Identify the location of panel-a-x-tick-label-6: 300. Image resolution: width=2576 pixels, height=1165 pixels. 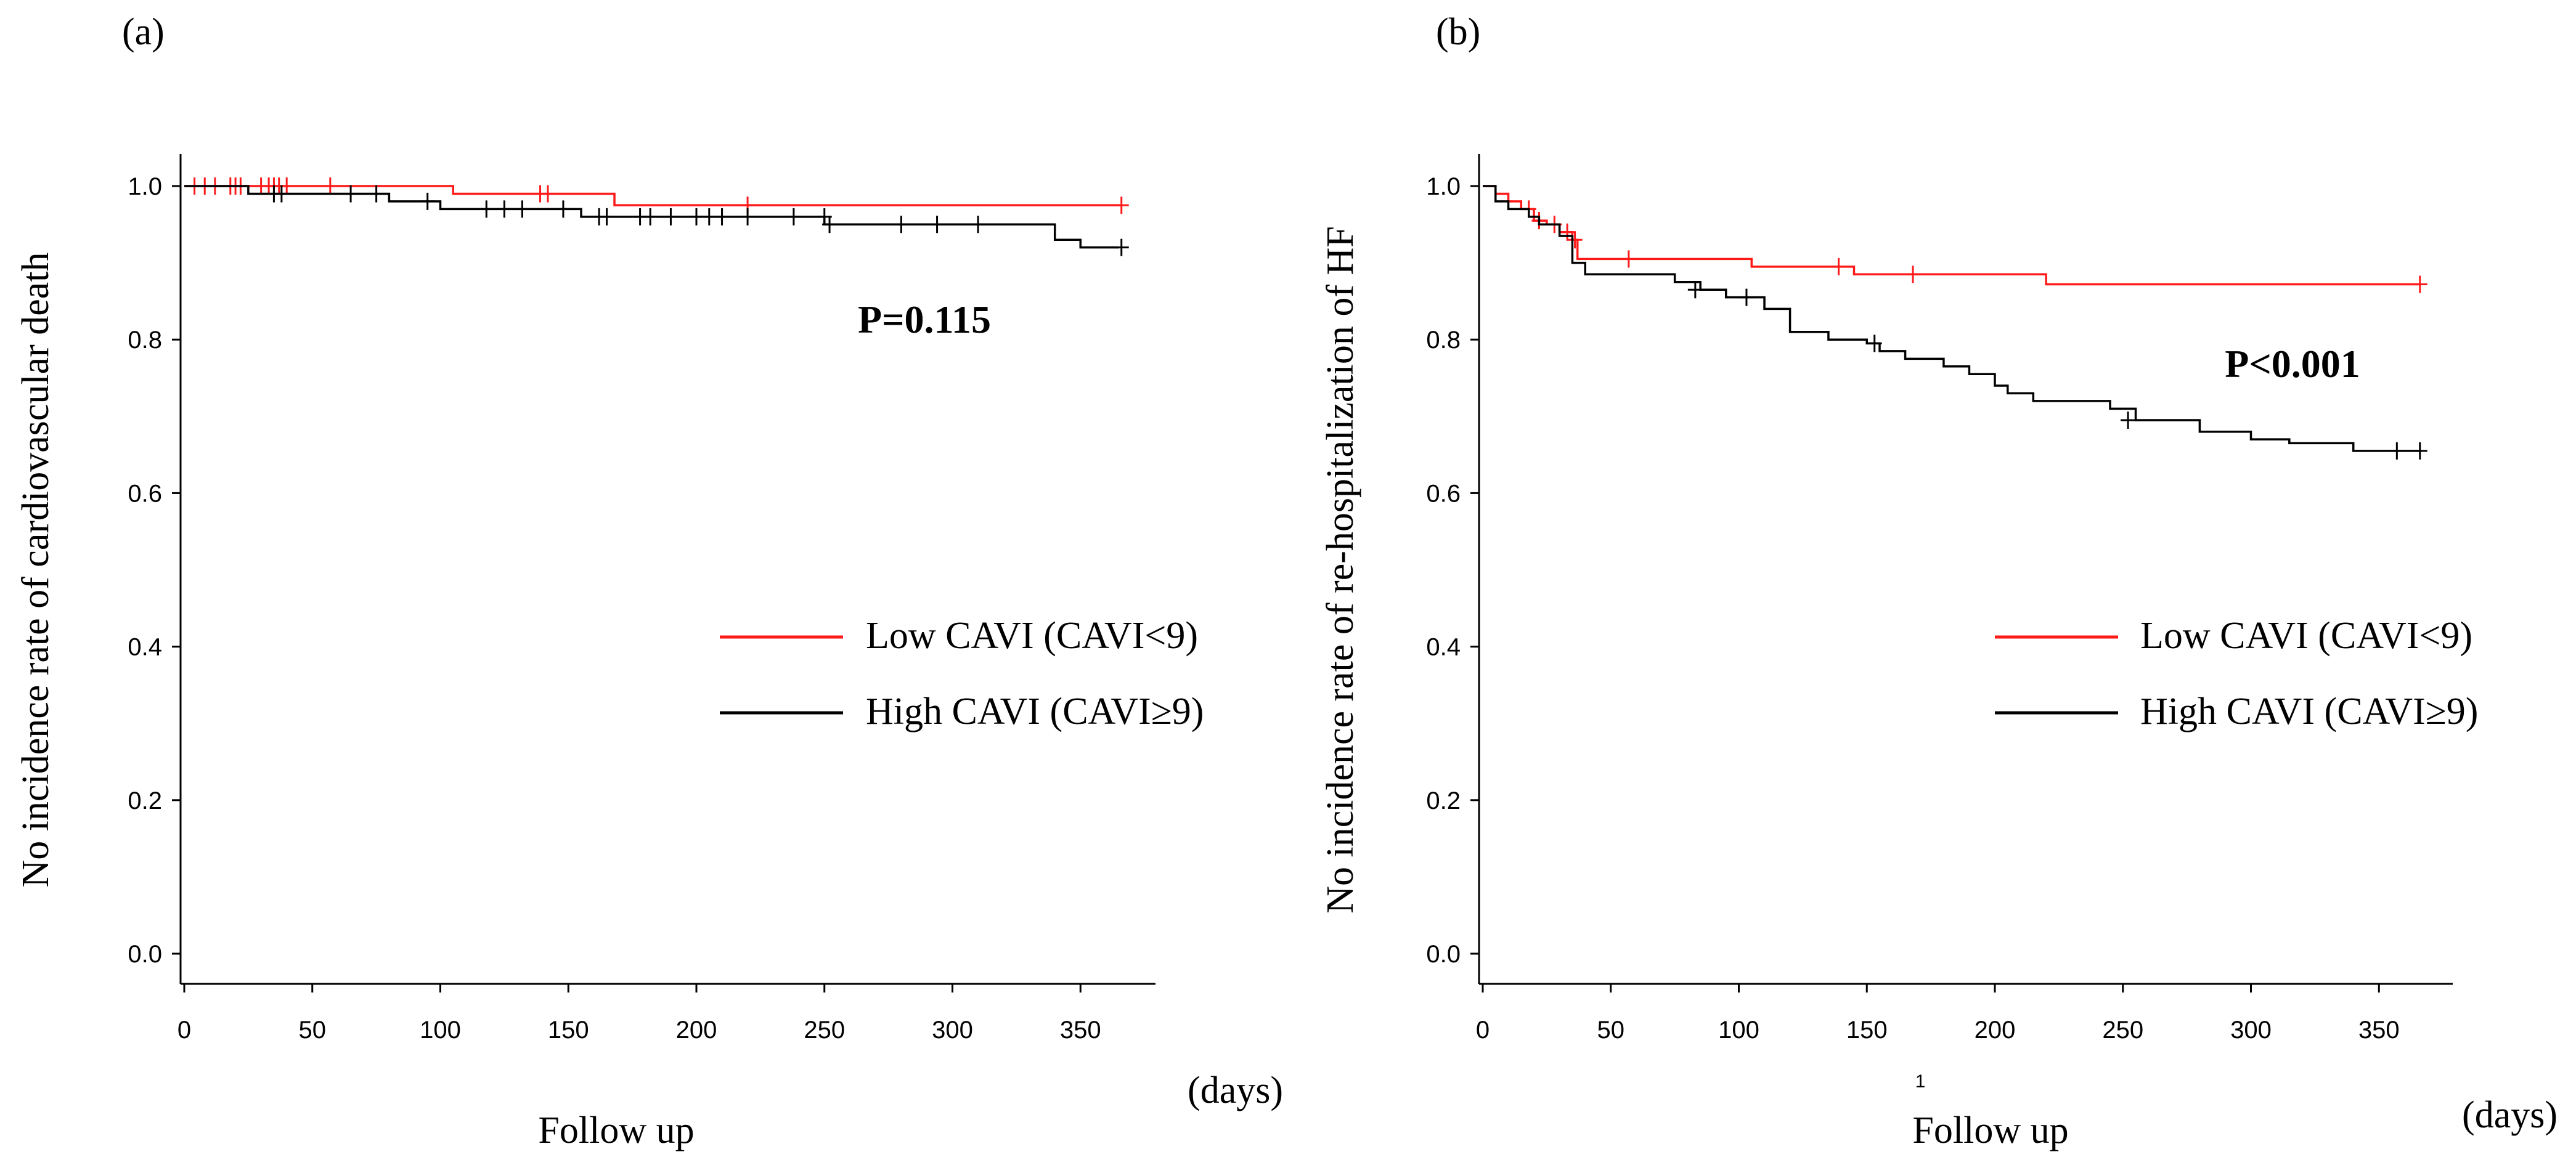
(952, 1030).